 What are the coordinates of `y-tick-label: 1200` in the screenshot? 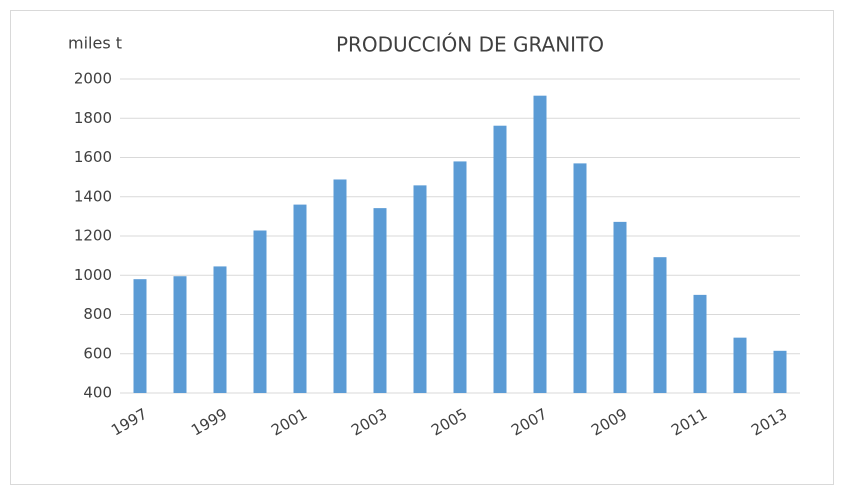 It's located at (93, 236).